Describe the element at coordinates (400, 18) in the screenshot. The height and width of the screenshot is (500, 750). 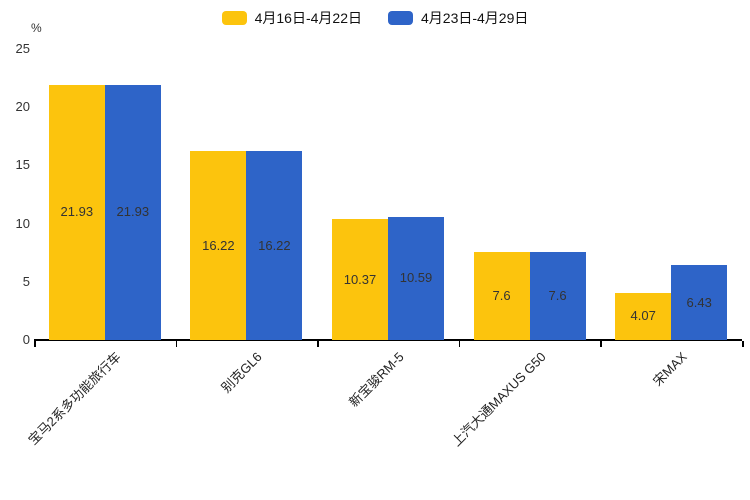
I see `legend-swatch-week2` at that location.